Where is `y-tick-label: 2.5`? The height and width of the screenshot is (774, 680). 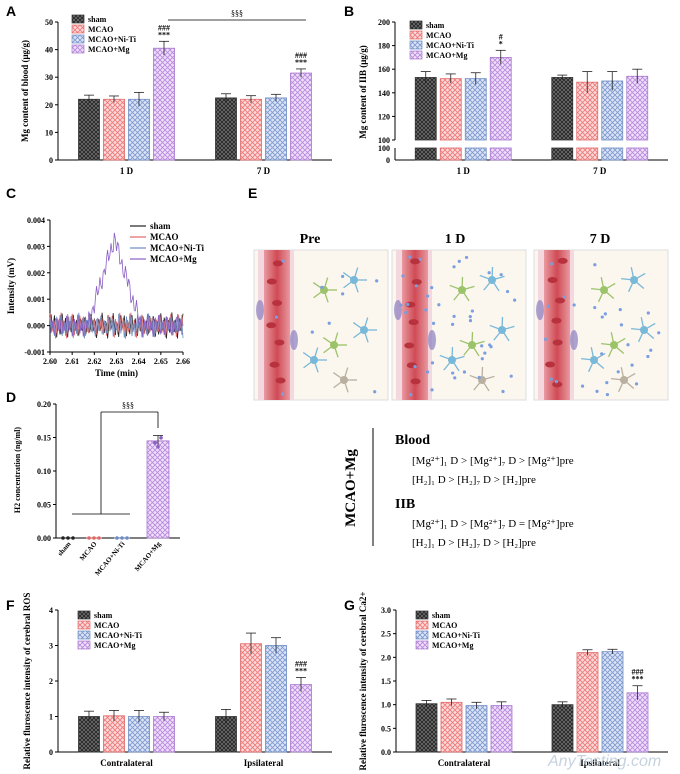
y-tick-label: 2.5 is located at coordinates (386, 634).